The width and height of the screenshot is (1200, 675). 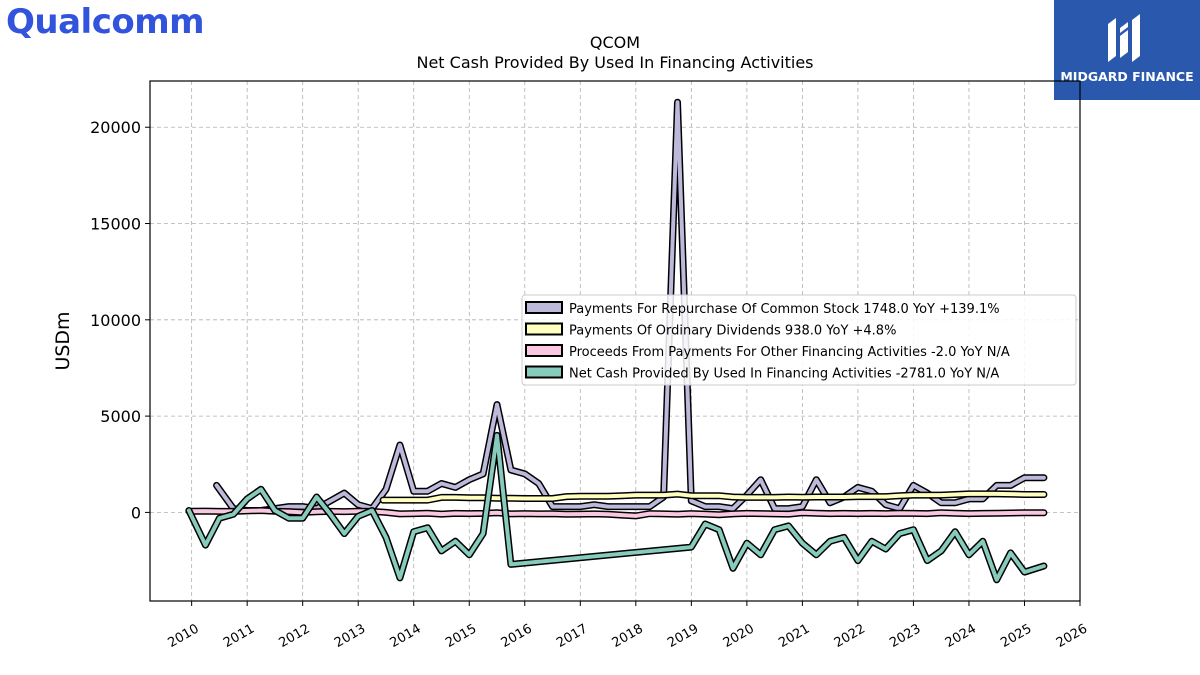 What do you see at coordinates (406, 636) in the screenshot?
I see `x-tick-label: 2014` at bounding box center [406, 636].